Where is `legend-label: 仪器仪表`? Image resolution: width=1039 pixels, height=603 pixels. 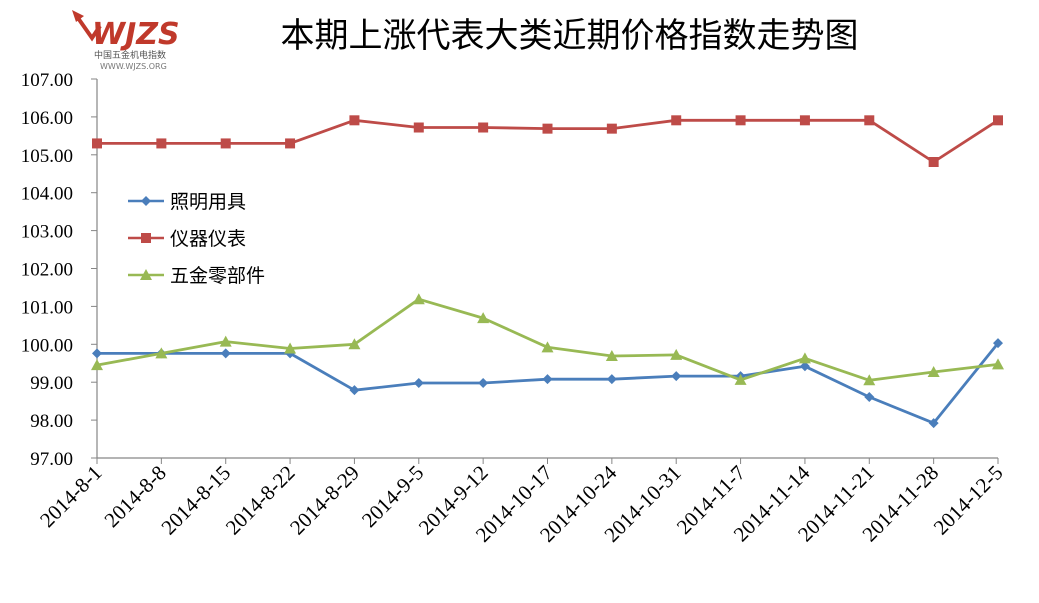
legend-label: 仪器仪表 is located at coordinates (208, 239).